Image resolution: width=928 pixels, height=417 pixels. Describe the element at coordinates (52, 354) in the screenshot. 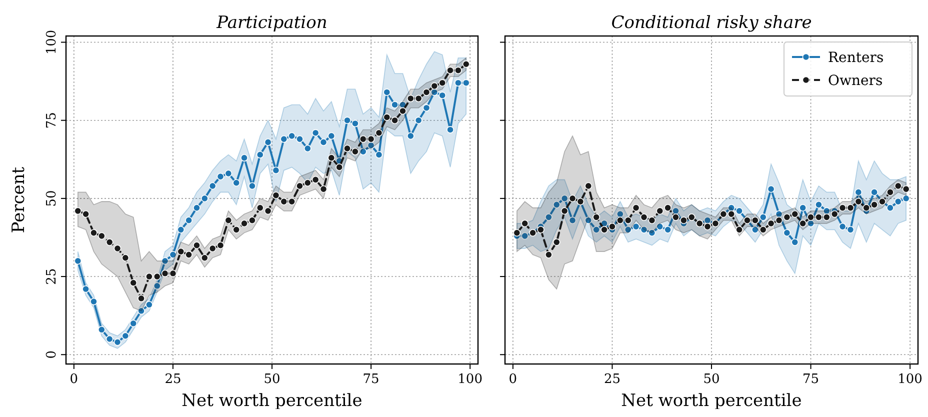

I see `y-tick-label: 0` at that location.